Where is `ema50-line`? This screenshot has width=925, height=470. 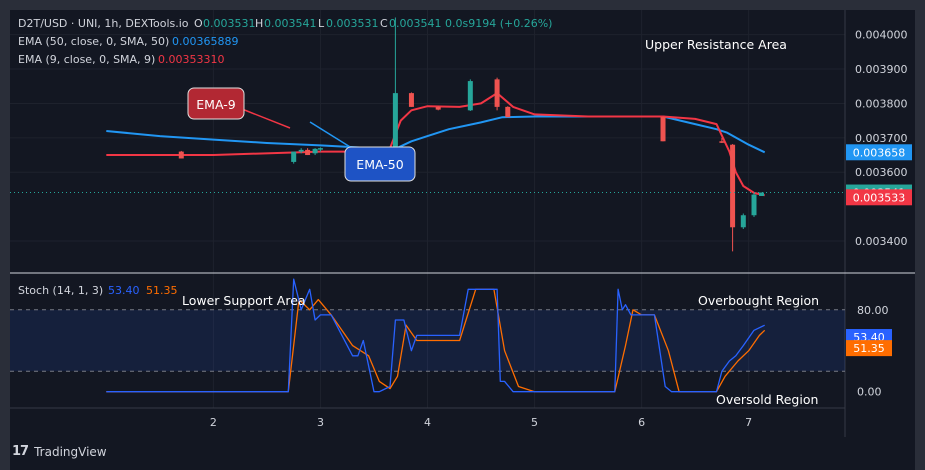
ema50-line is located at coordinates (436, 134).